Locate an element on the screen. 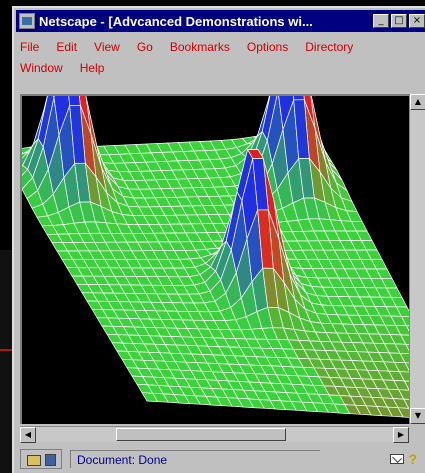  menu-directory: Directory is located at coordinates (329, 46).